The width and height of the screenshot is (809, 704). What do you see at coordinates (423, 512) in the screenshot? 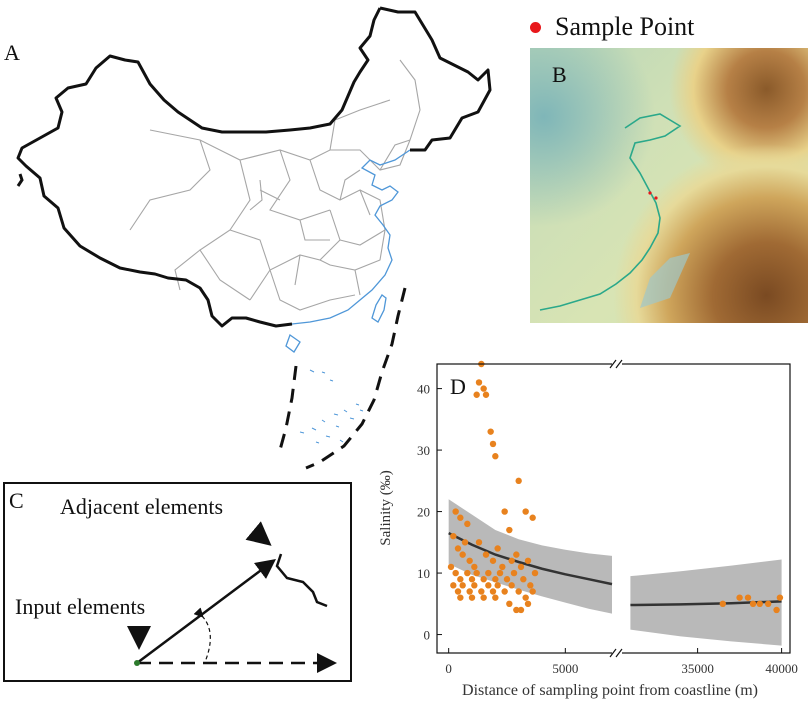
I see `y-tick-label: 20` at bounding box center [423, 512].